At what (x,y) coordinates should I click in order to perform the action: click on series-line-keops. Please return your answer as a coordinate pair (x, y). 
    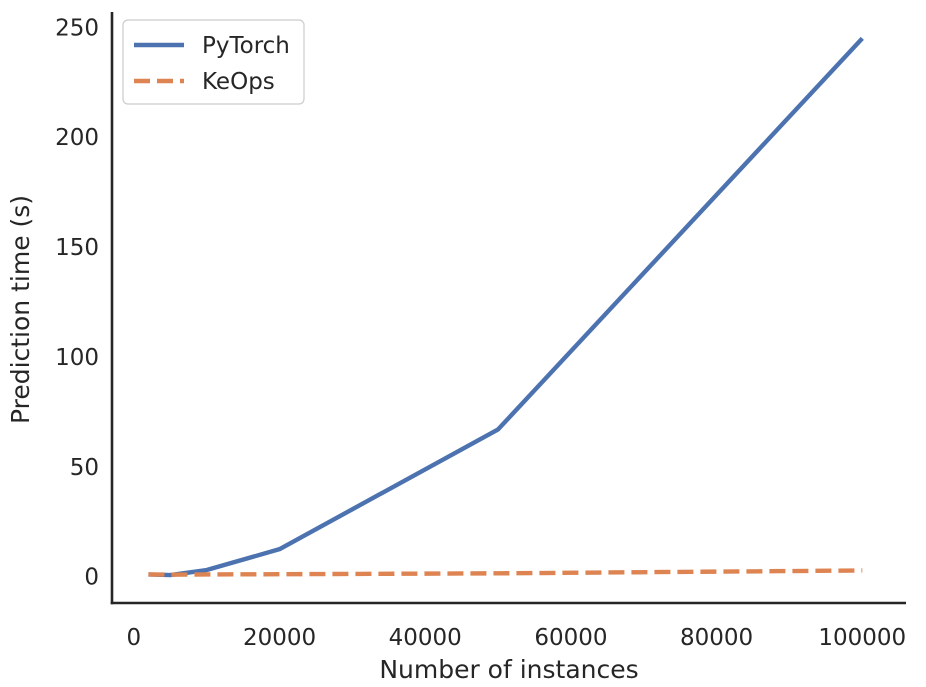
    Looking at the image, I should click on (505, 572).